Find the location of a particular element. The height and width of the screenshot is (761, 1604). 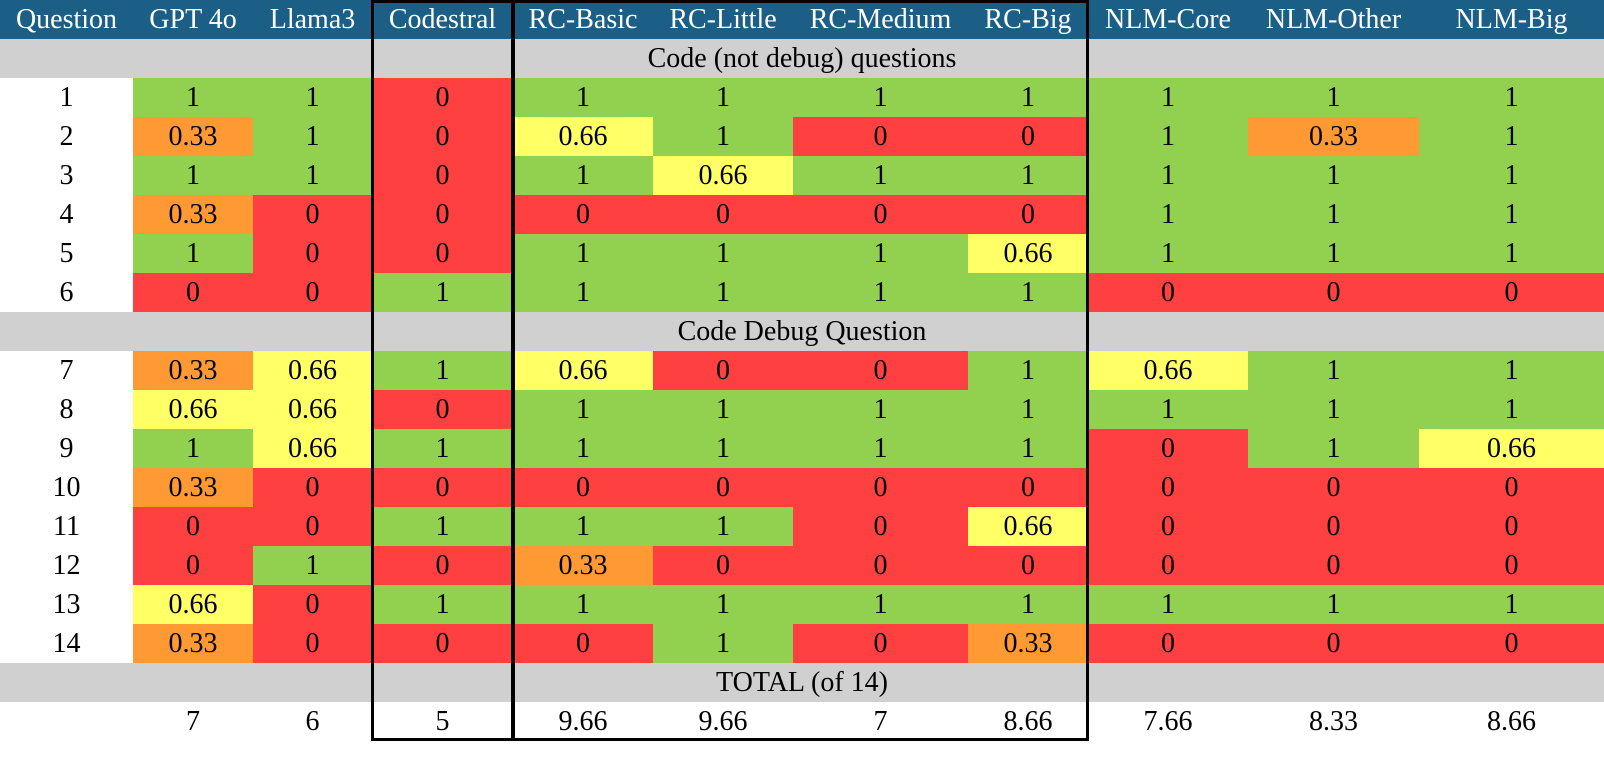

total-value: 6 is located at coordinates (312, 721).